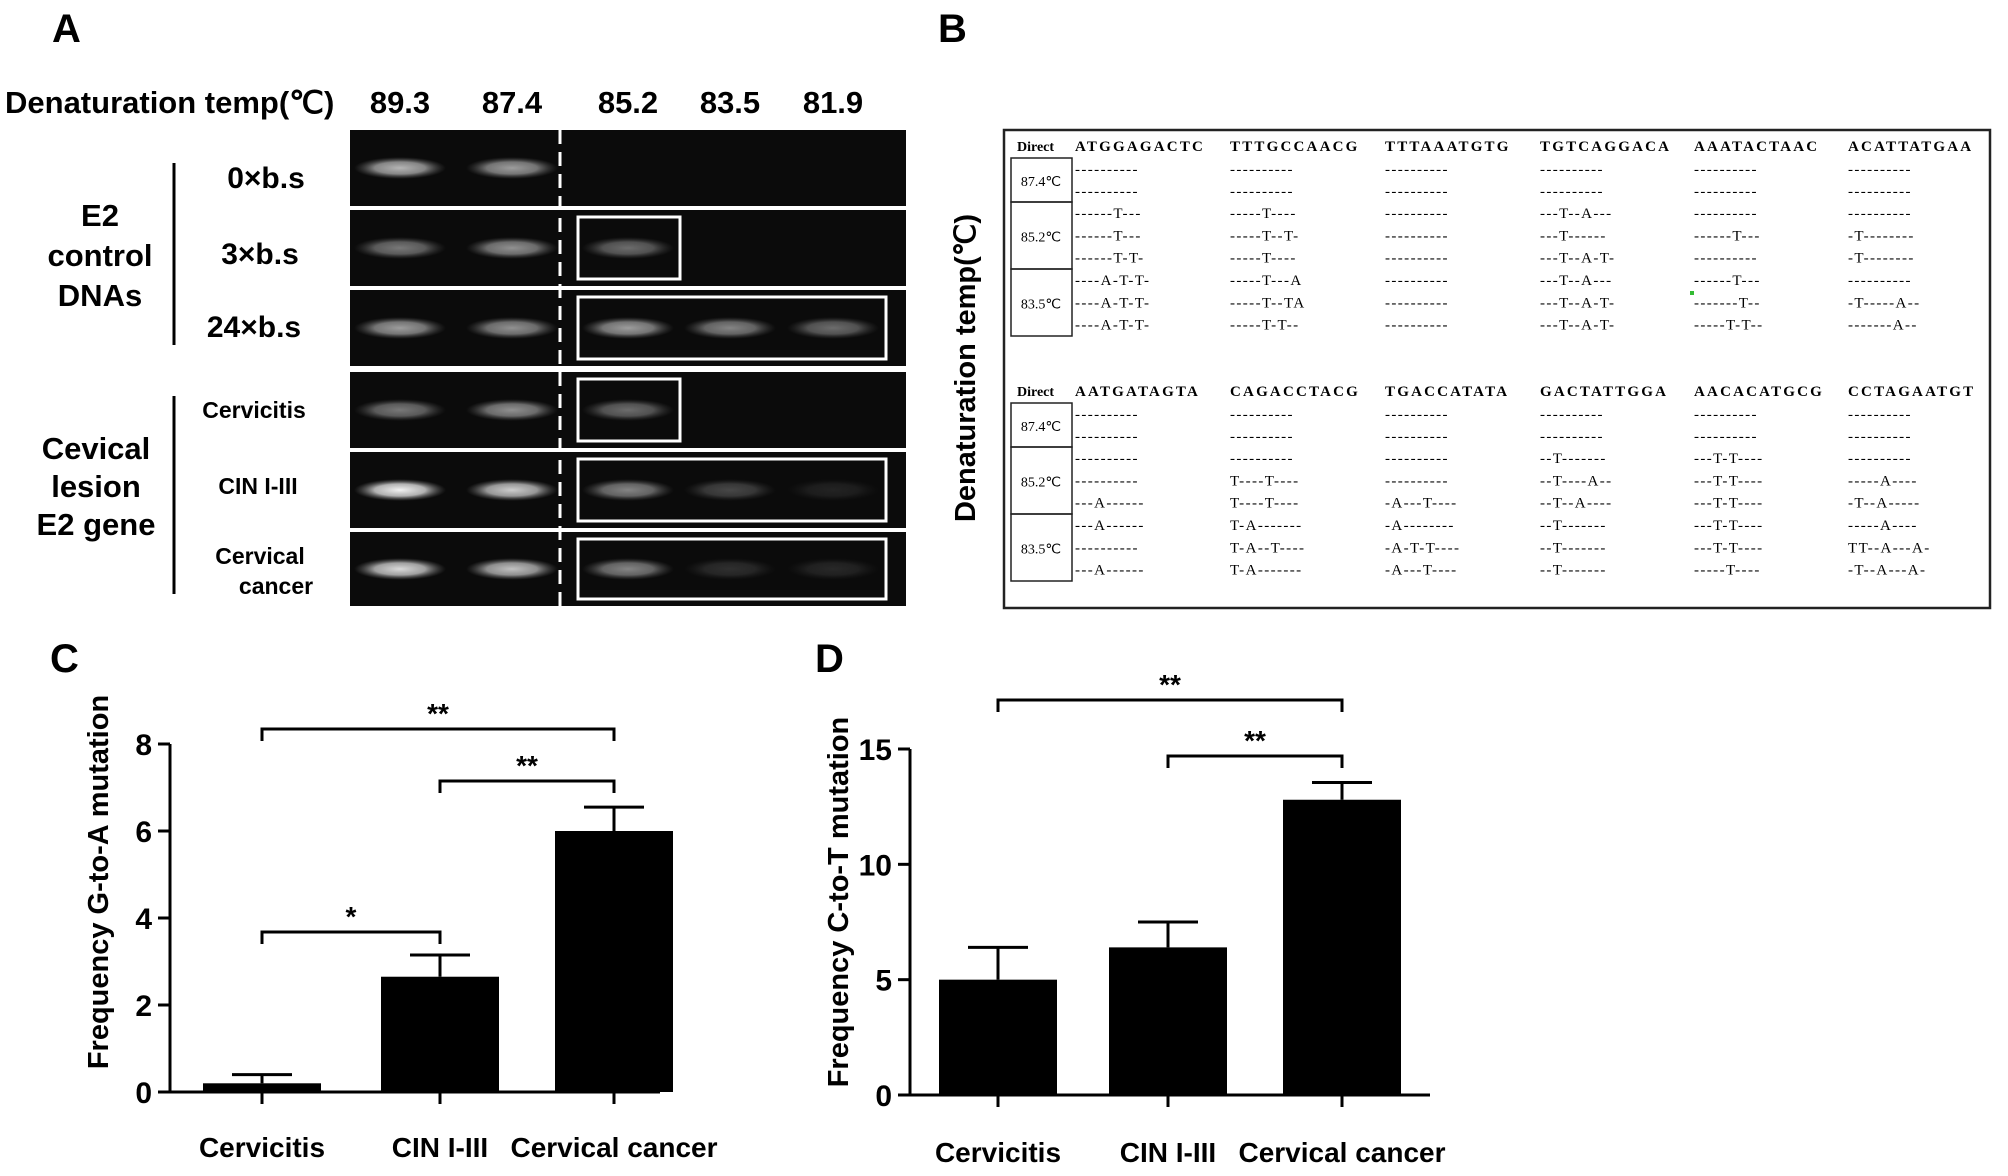  Describe the element at coordinates (260, 556) in the screenshot. I see `row-label-cervical-line1: Cervical` at that location.